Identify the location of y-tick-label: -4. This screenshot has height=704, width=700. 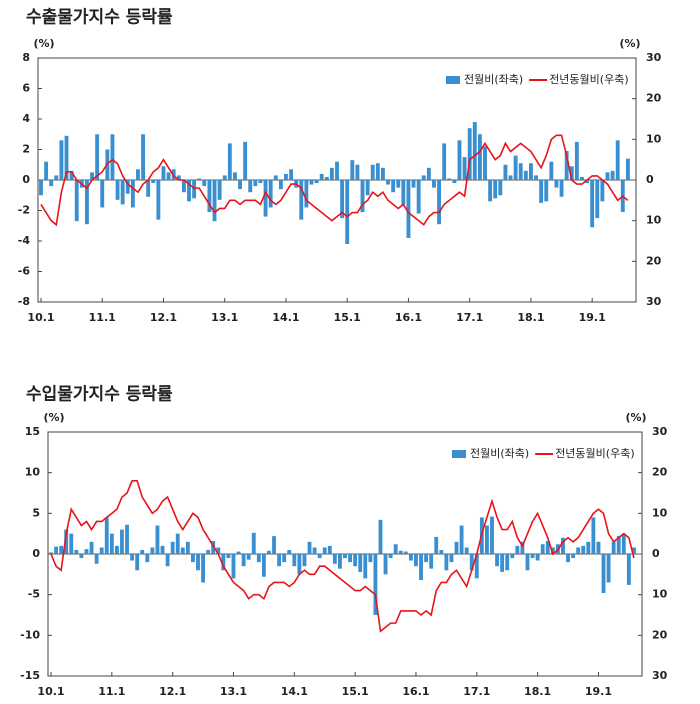
(24, 240).